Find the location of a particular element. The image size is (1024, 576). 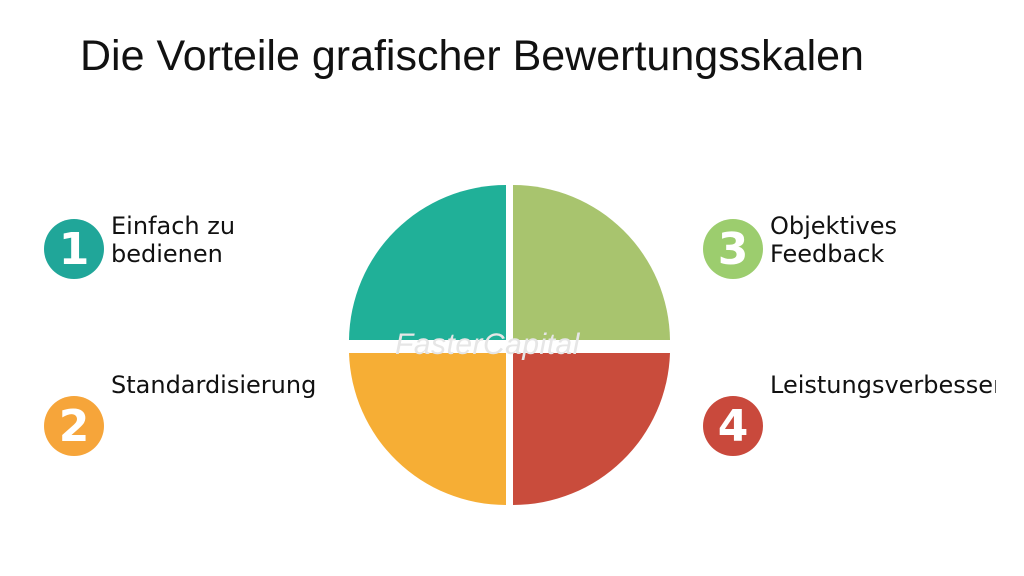

quadrant-top-left is located at coordinates (427, 262).